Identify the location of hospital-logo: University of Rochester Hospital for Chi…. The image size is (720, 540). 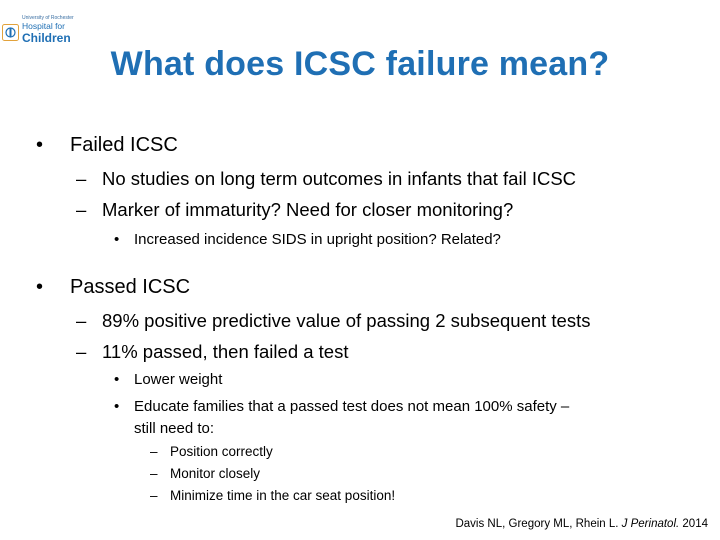
(40, 30).